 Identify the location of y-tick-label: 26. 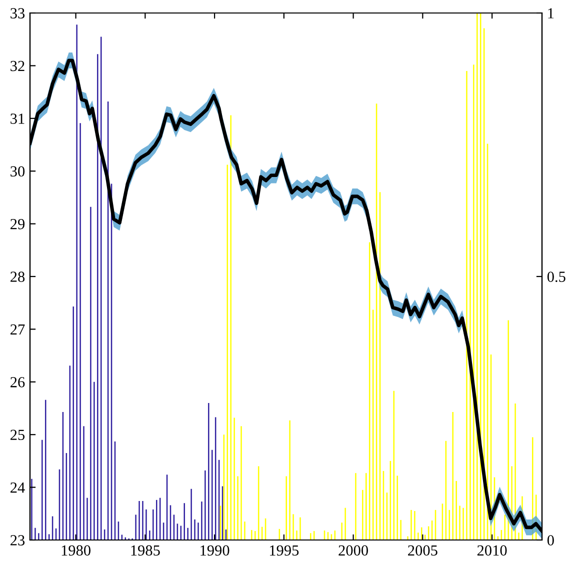
(17, 382).